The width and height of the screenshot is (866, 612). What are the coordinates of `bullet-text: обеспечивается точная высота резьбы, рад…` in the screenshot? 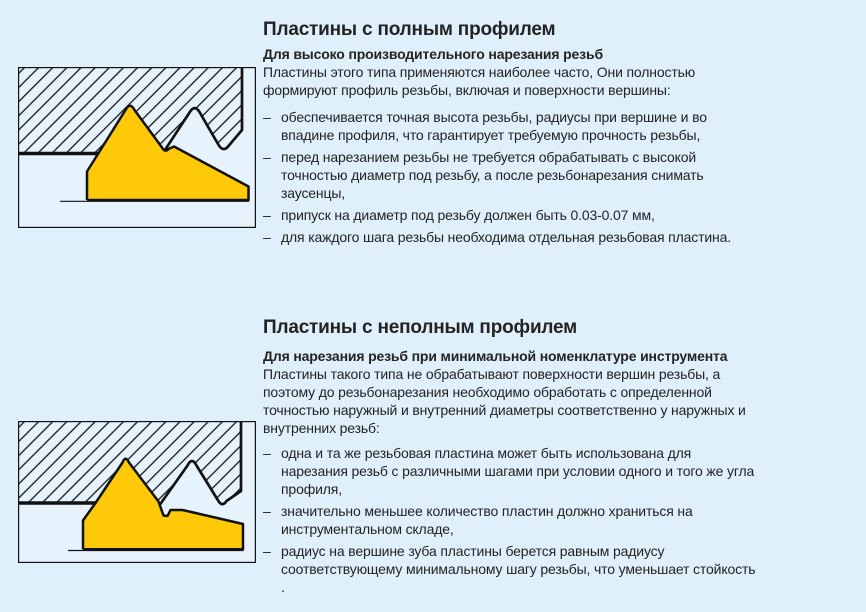 It's located at (494, 126).